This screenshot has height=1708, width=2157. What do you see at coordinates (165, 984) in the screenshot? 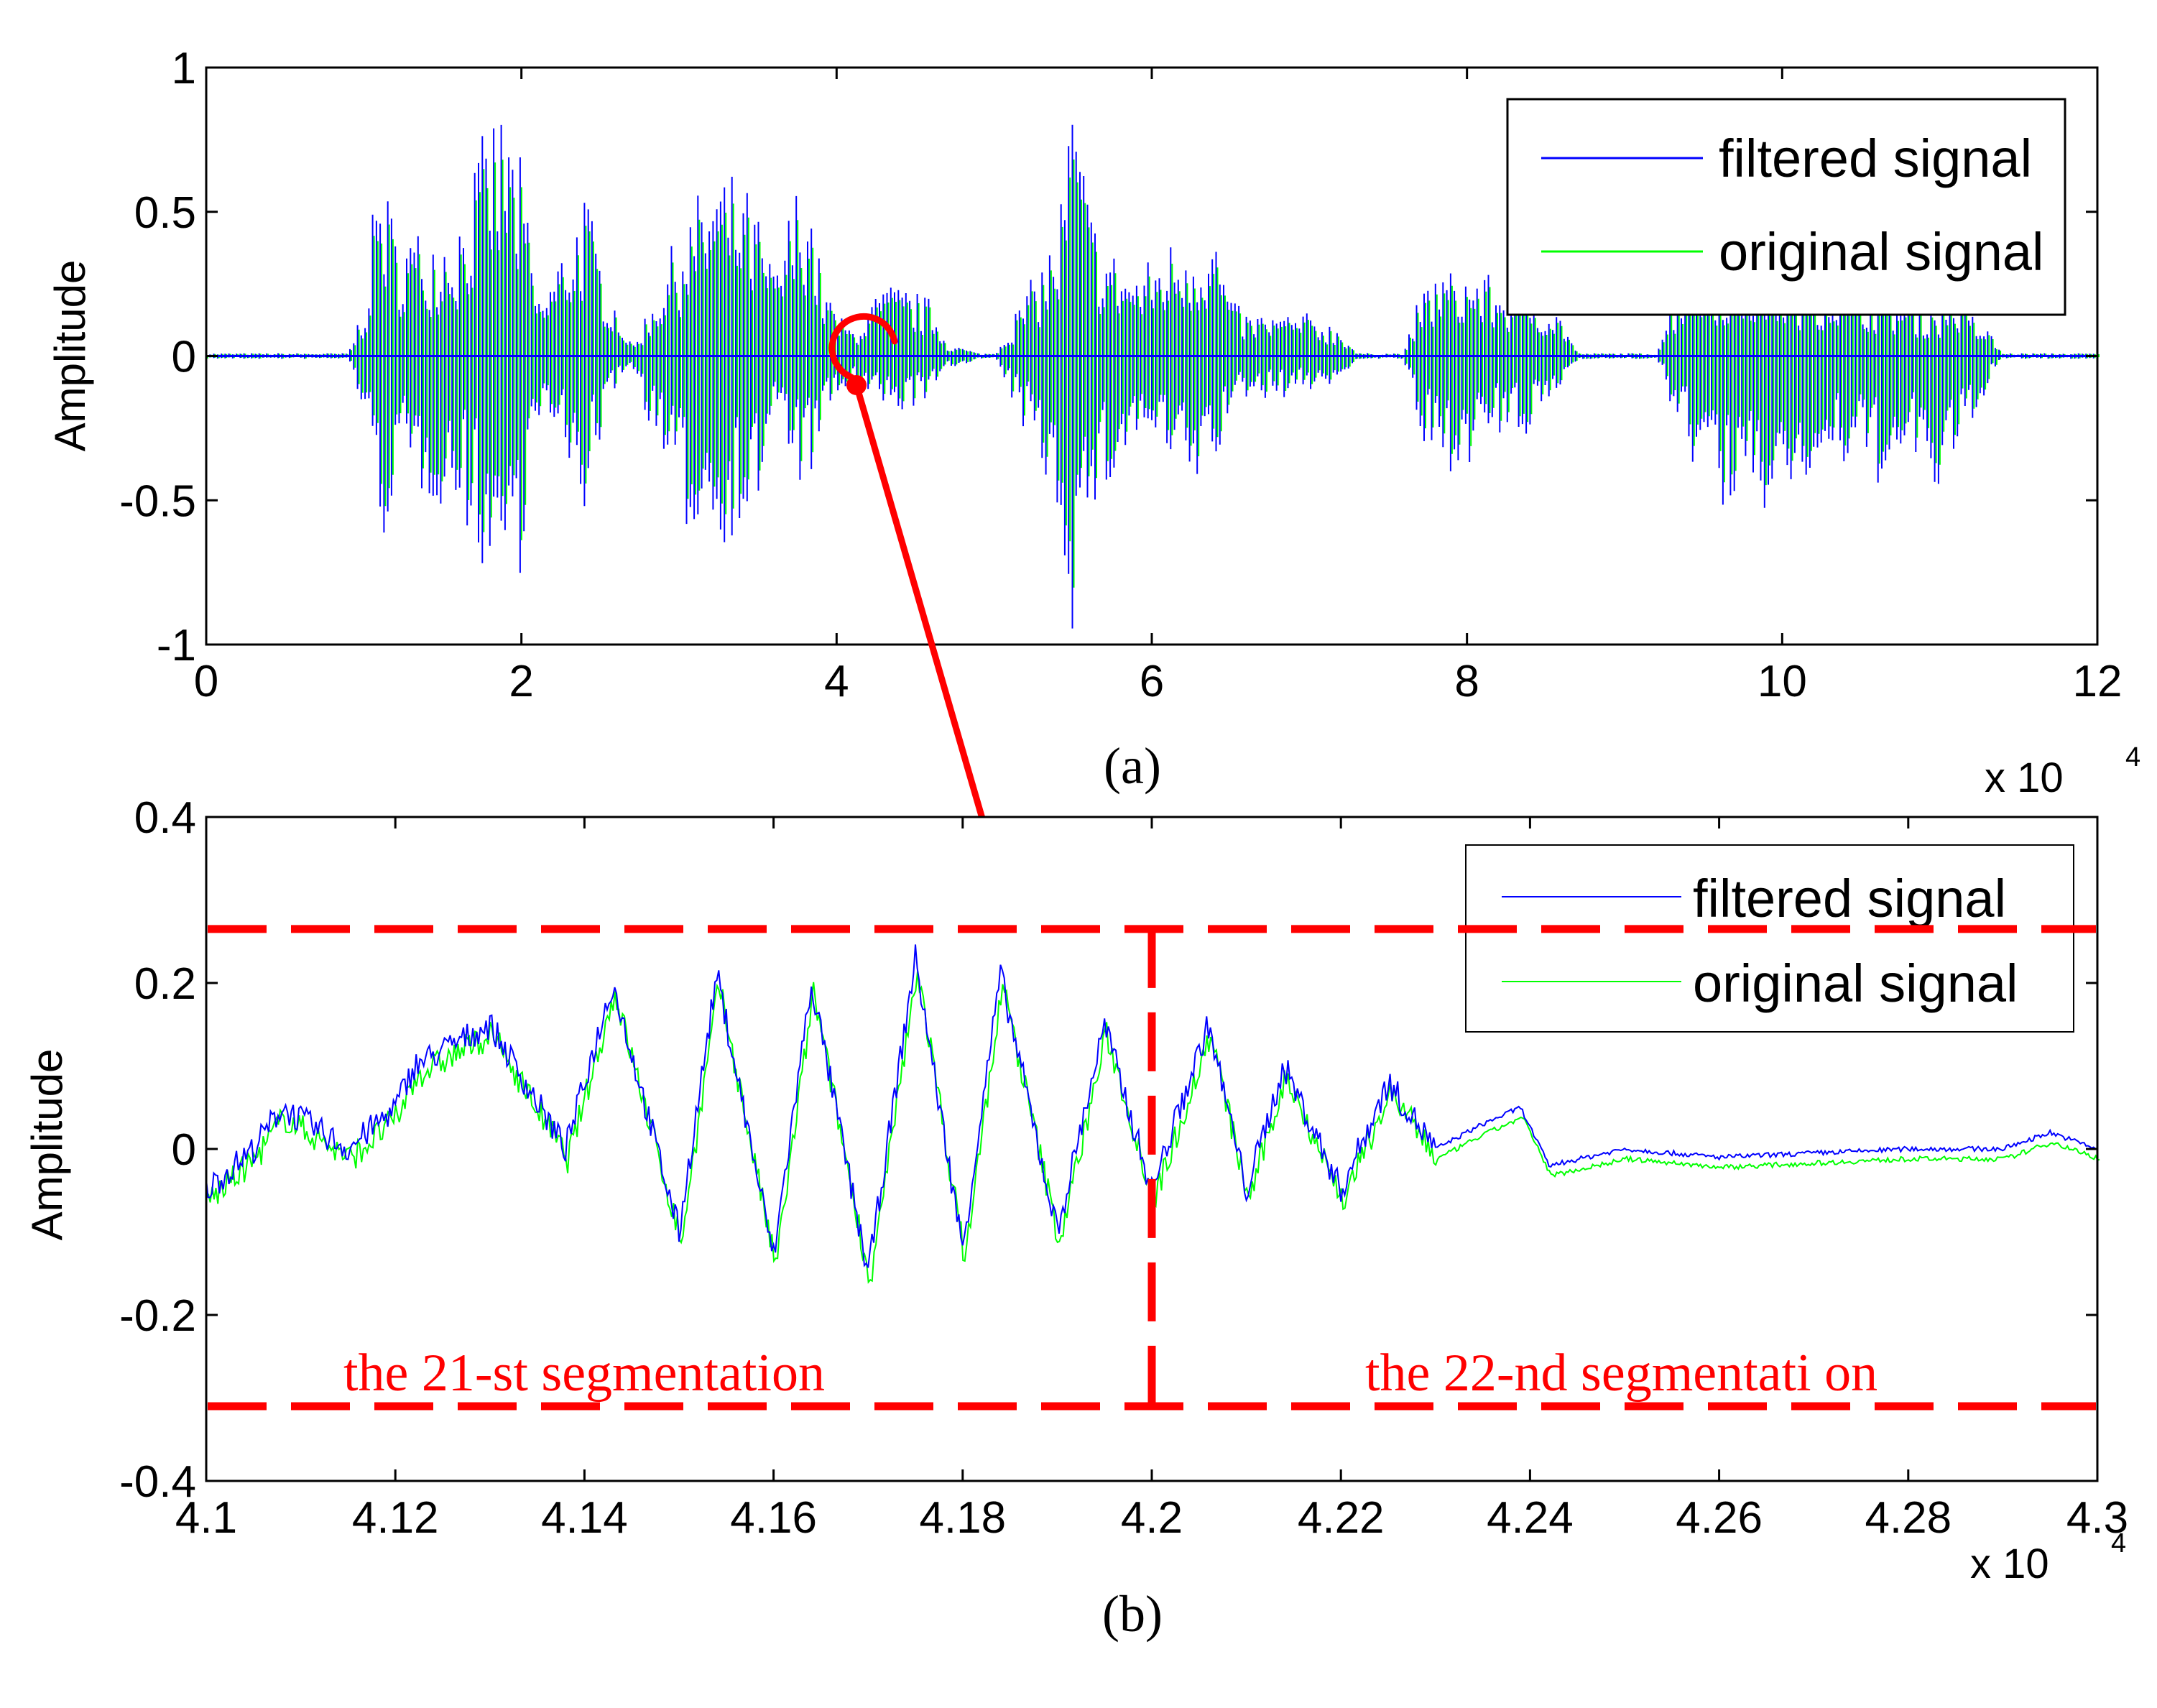
I see `panel-b-ytick-label: 0.2` at bounding box center [165, 984].